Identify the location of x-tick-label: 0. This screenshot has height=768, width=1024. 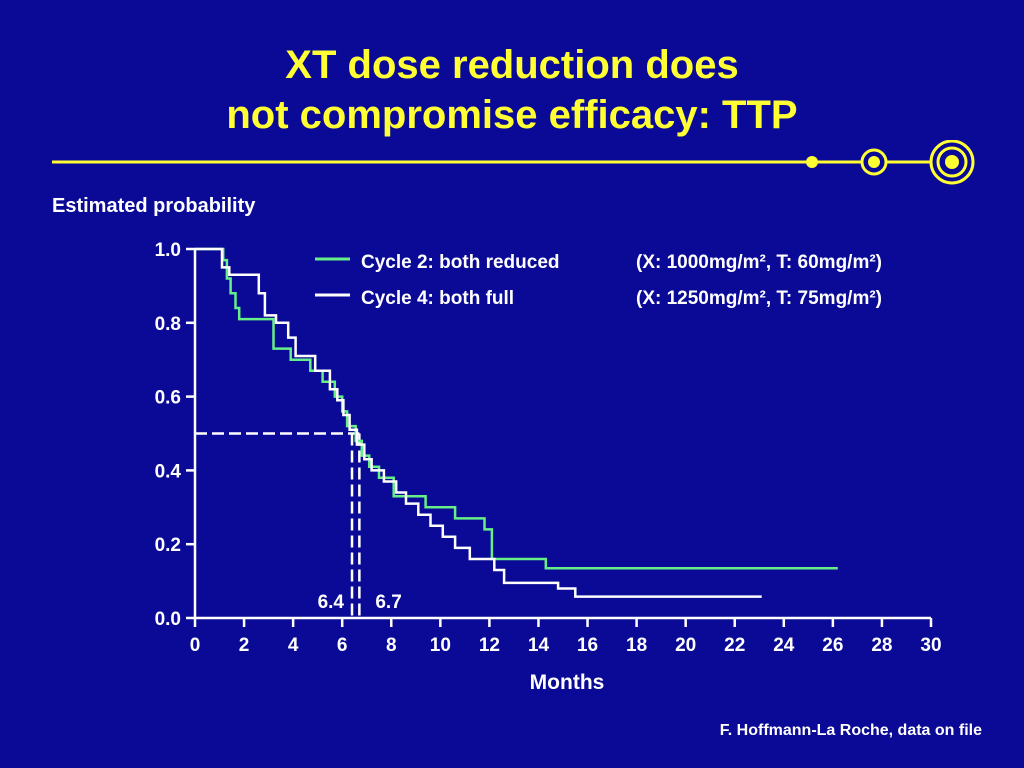
(195, 645).